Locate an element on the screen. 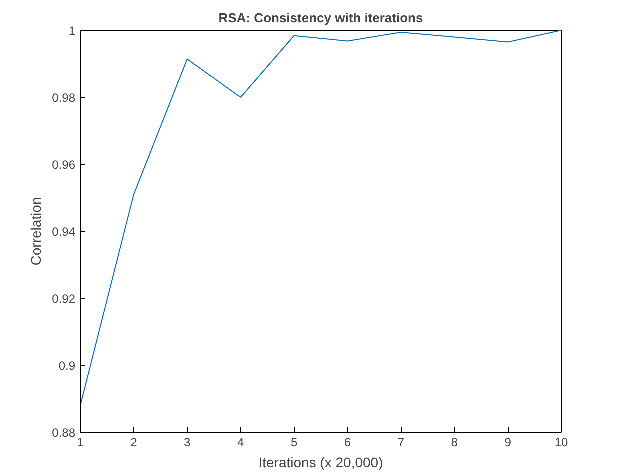  x-tick-label: 4 is located at coordinates (240, 443).